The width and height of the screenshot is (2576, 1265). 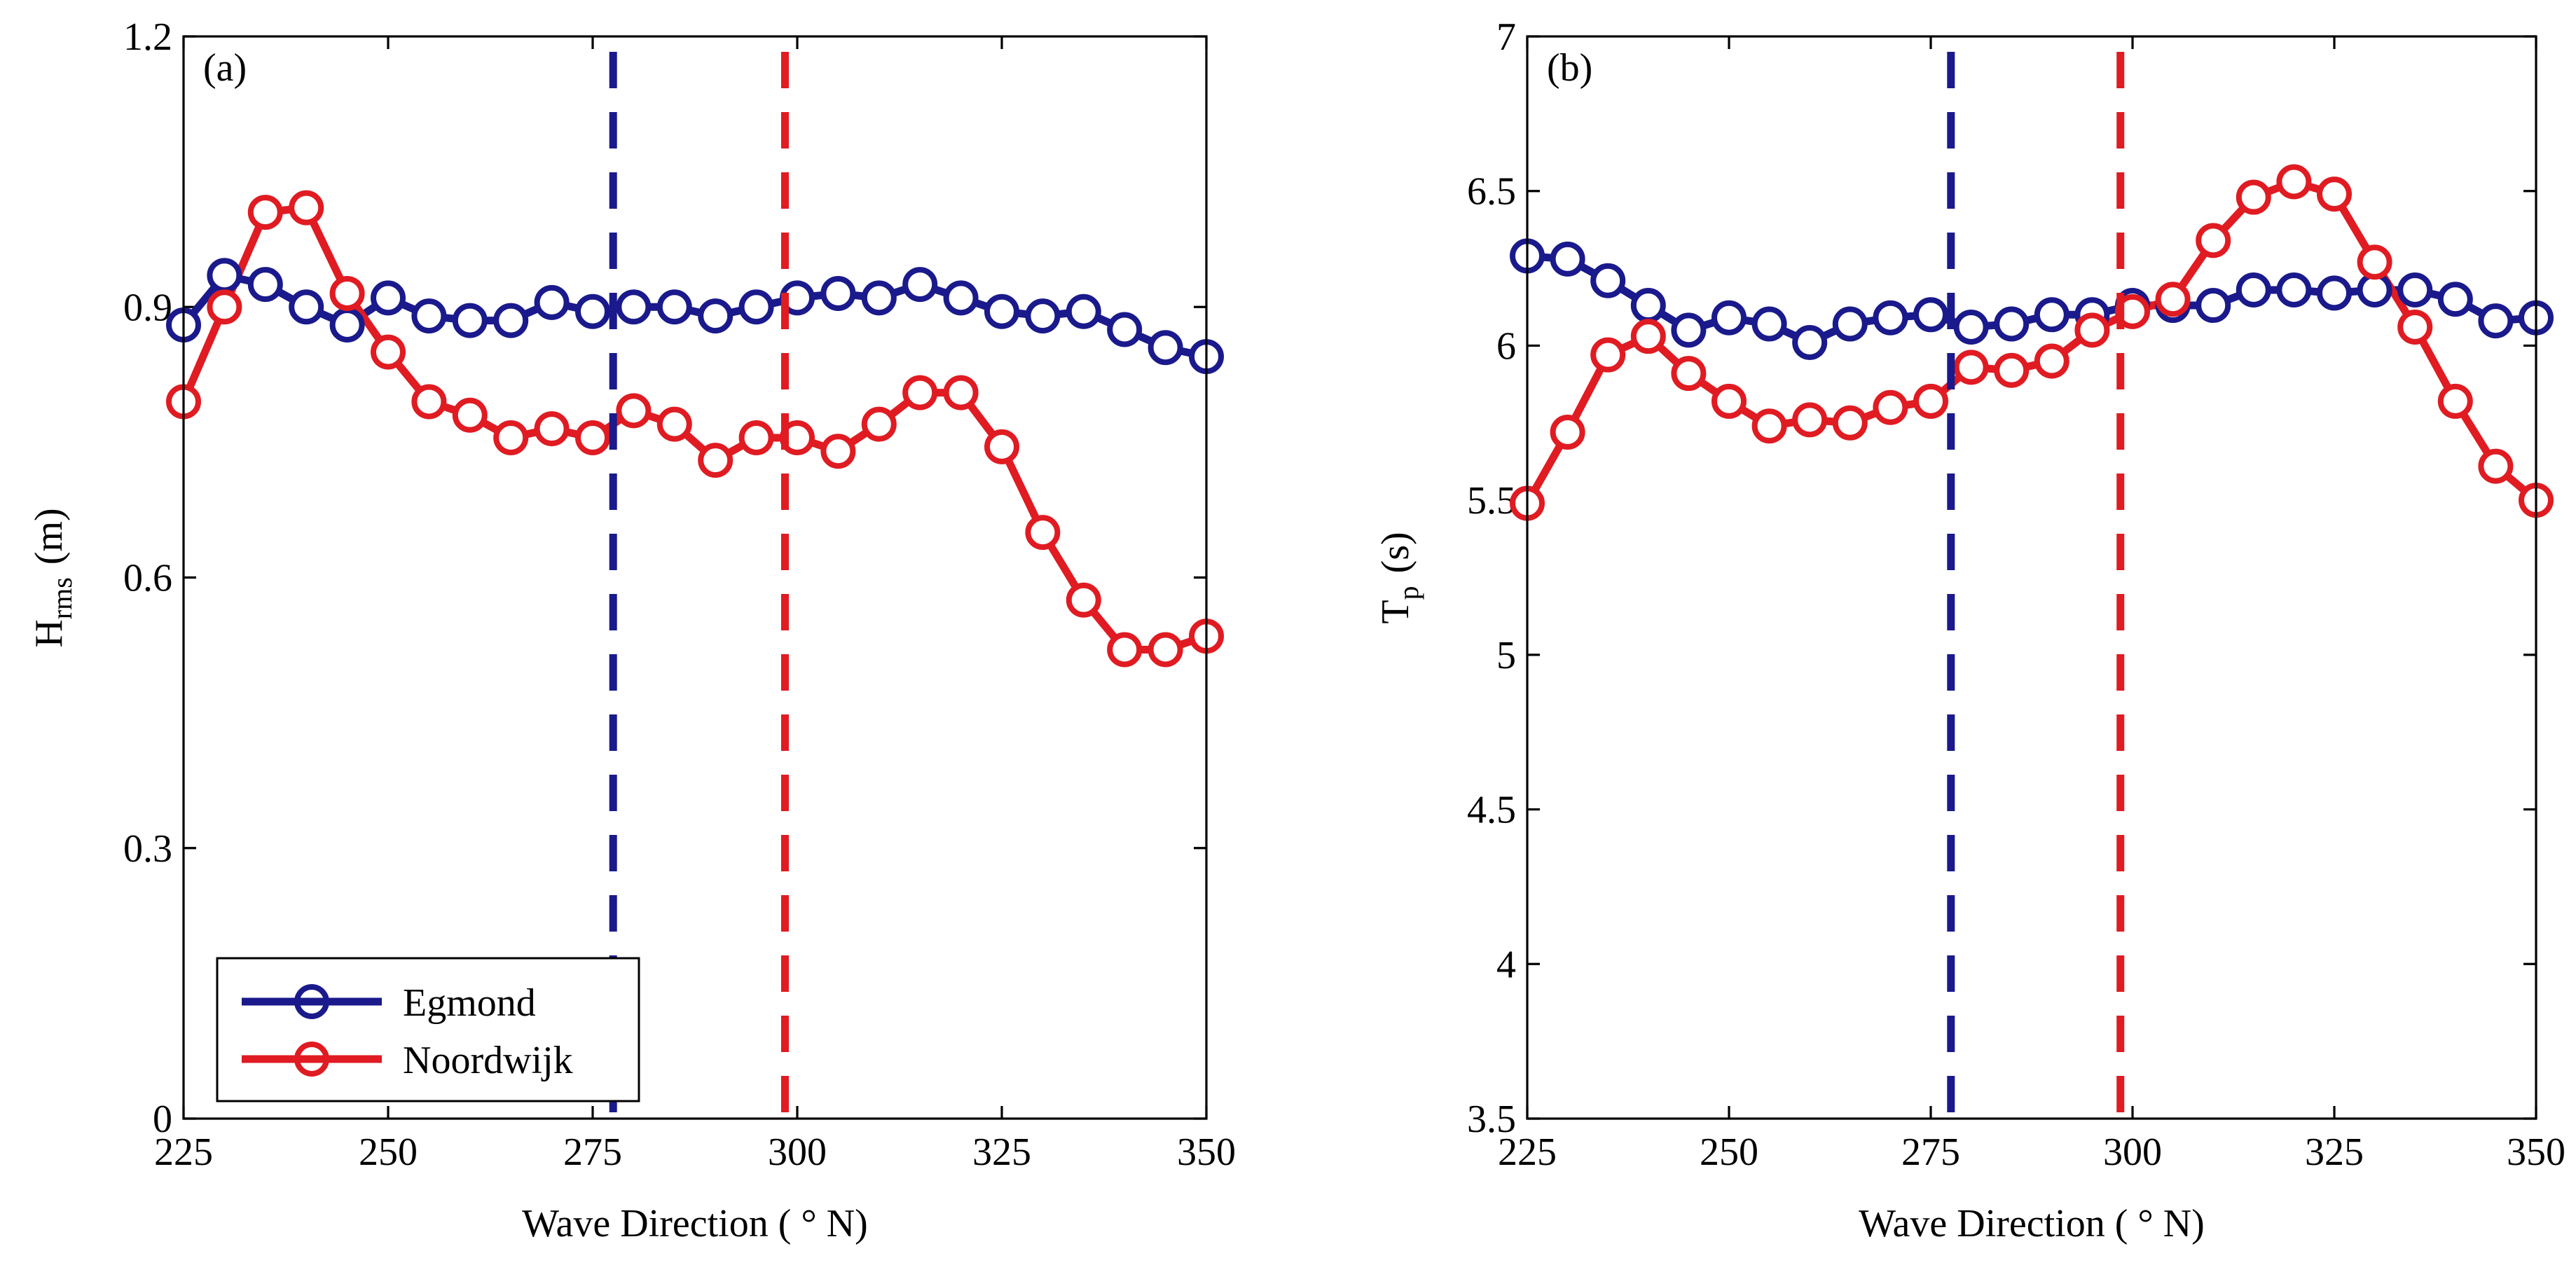 I want to click on panel-b-ytick-label: 6.5, so click(x=1491, y=192).